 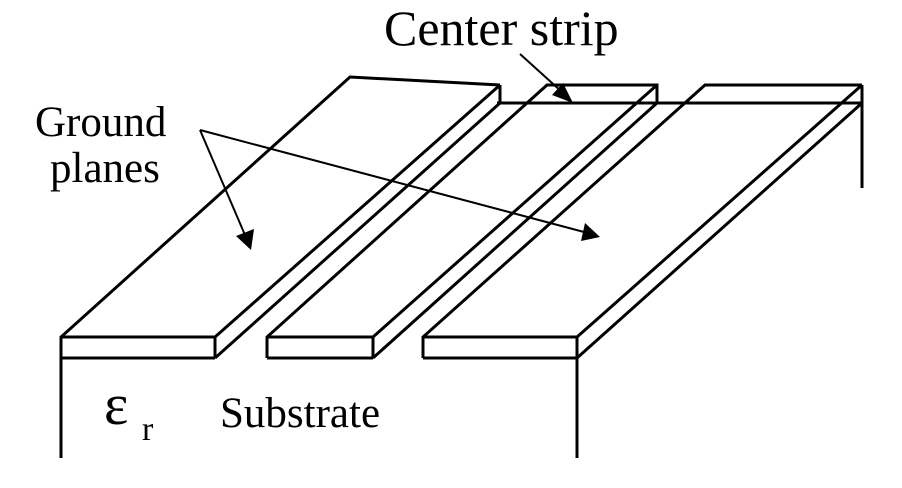 I want to click on center-strip-arrow, so click(x=546, y=78).